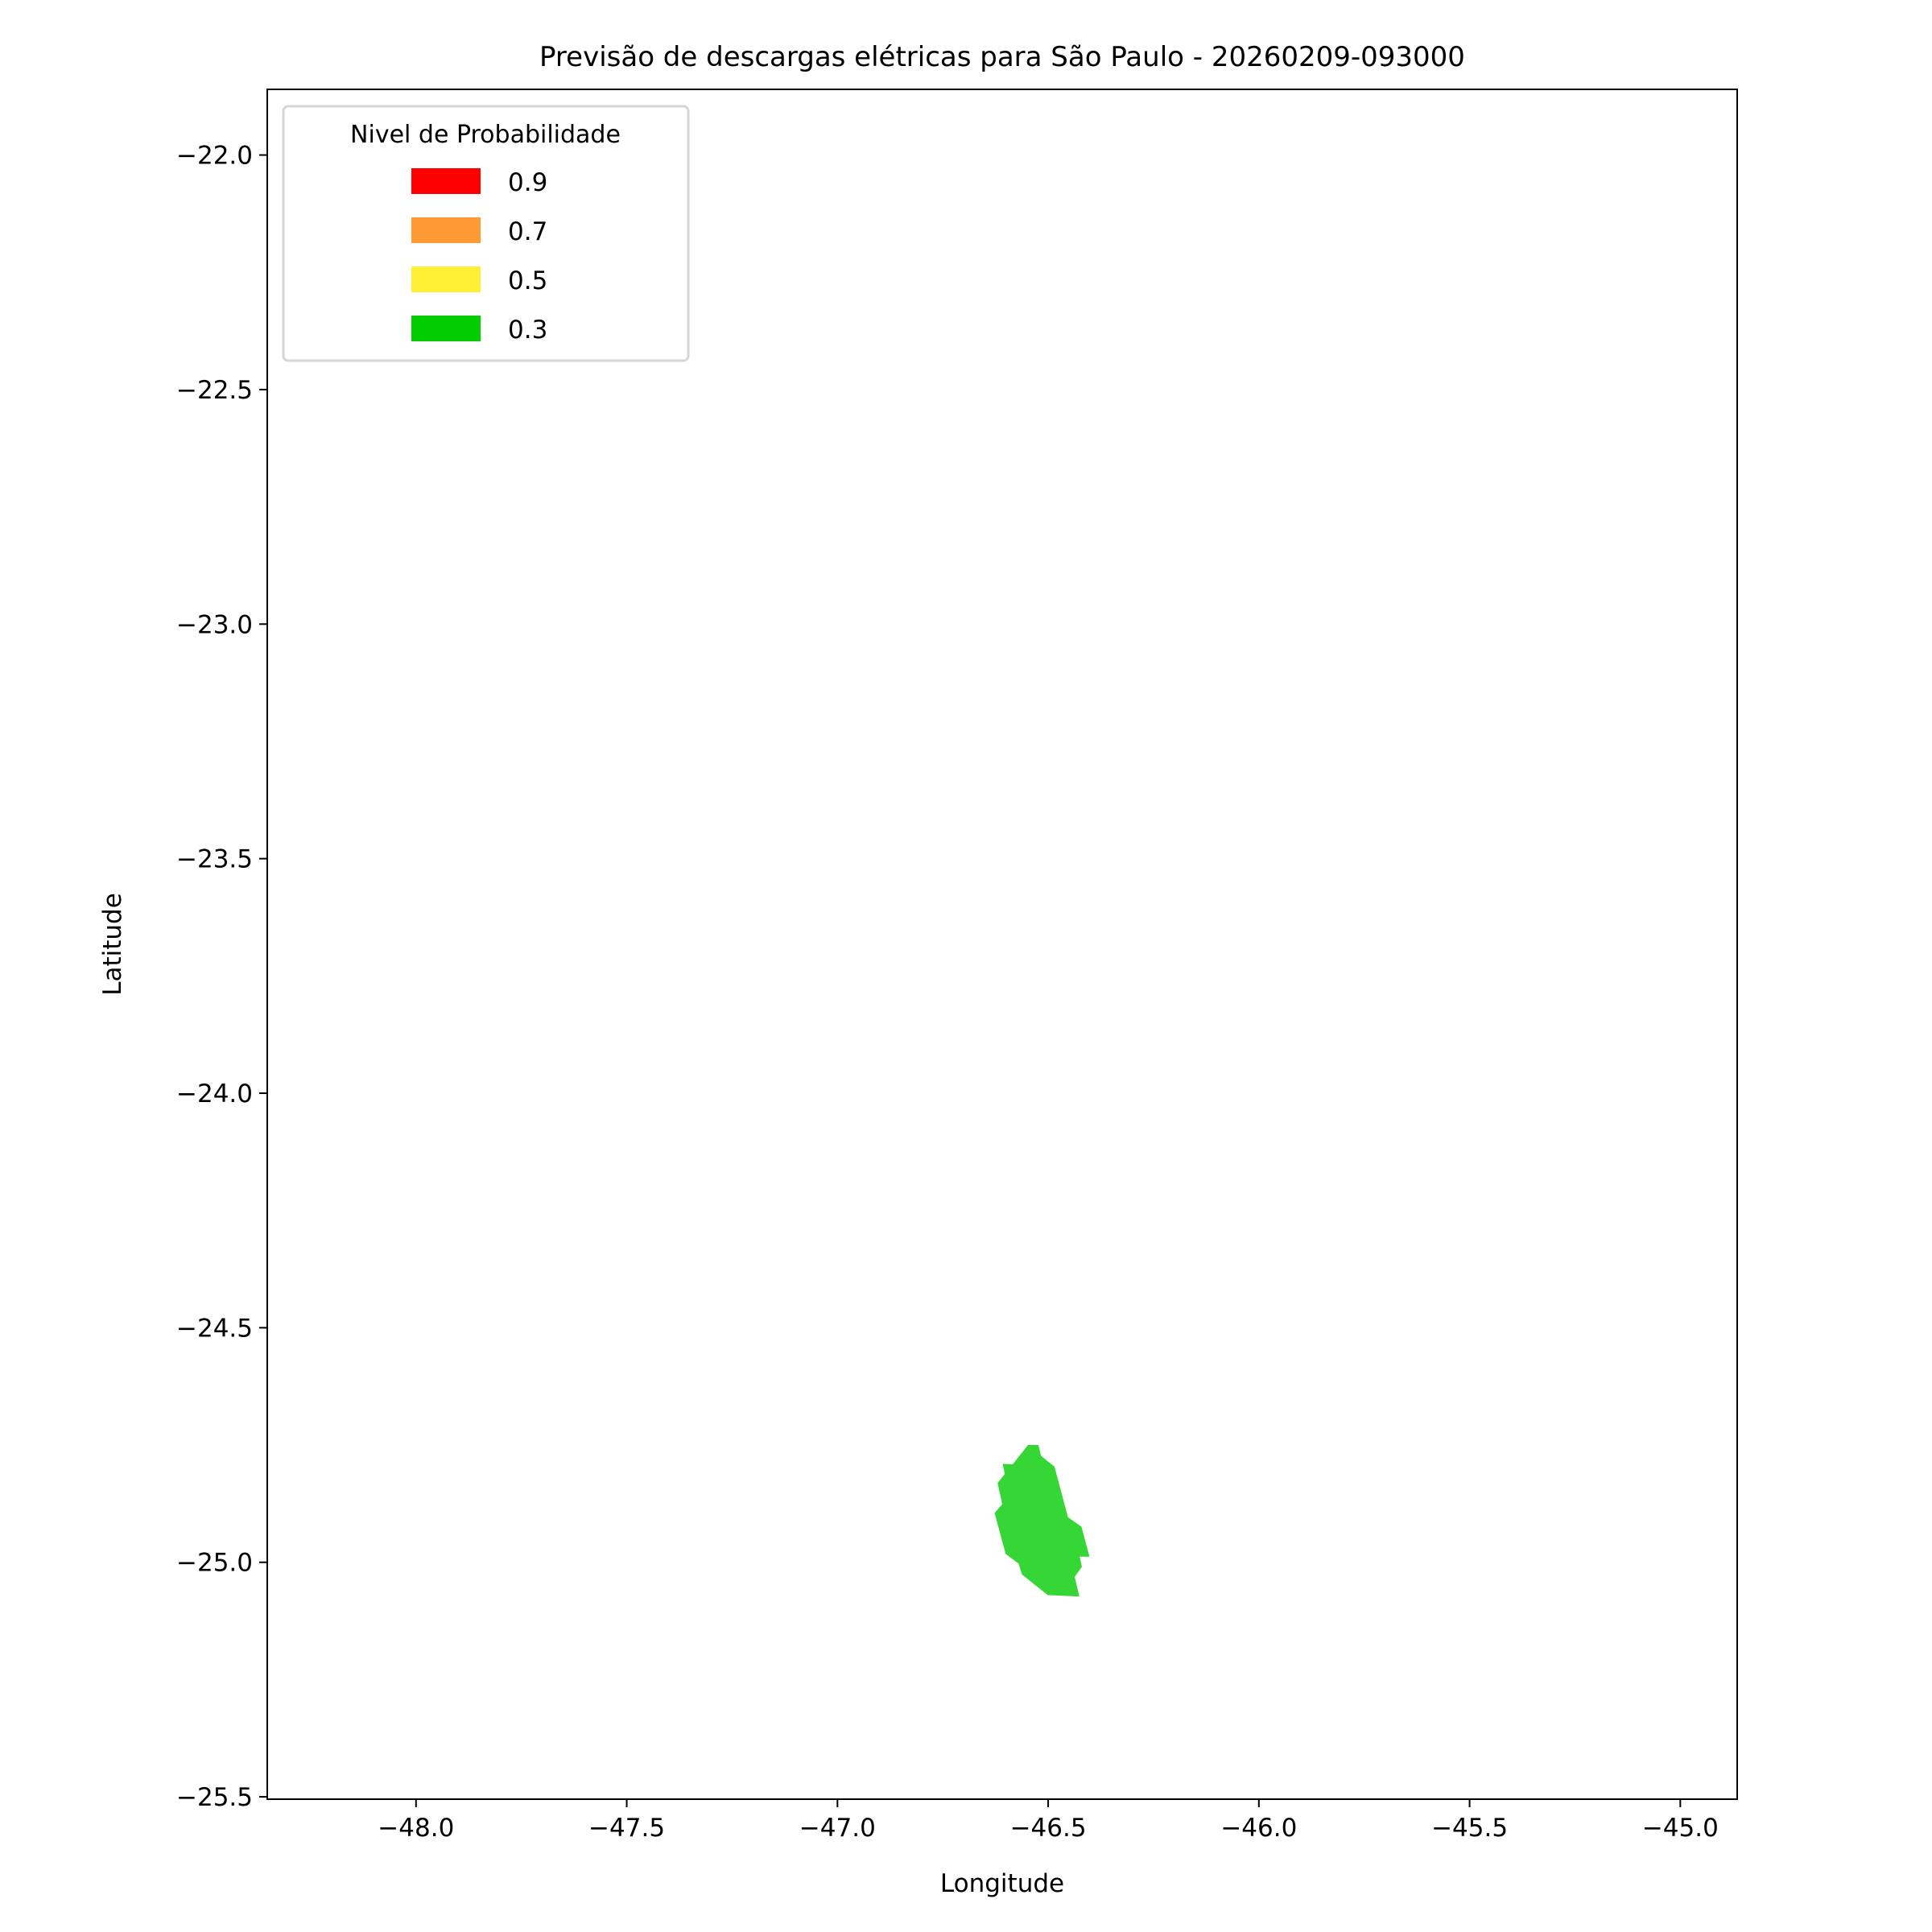  What do you see at coordinates (527, 330) in the screenshot?
I see `legend-label: 0.3` at bounding box center [527, 330].